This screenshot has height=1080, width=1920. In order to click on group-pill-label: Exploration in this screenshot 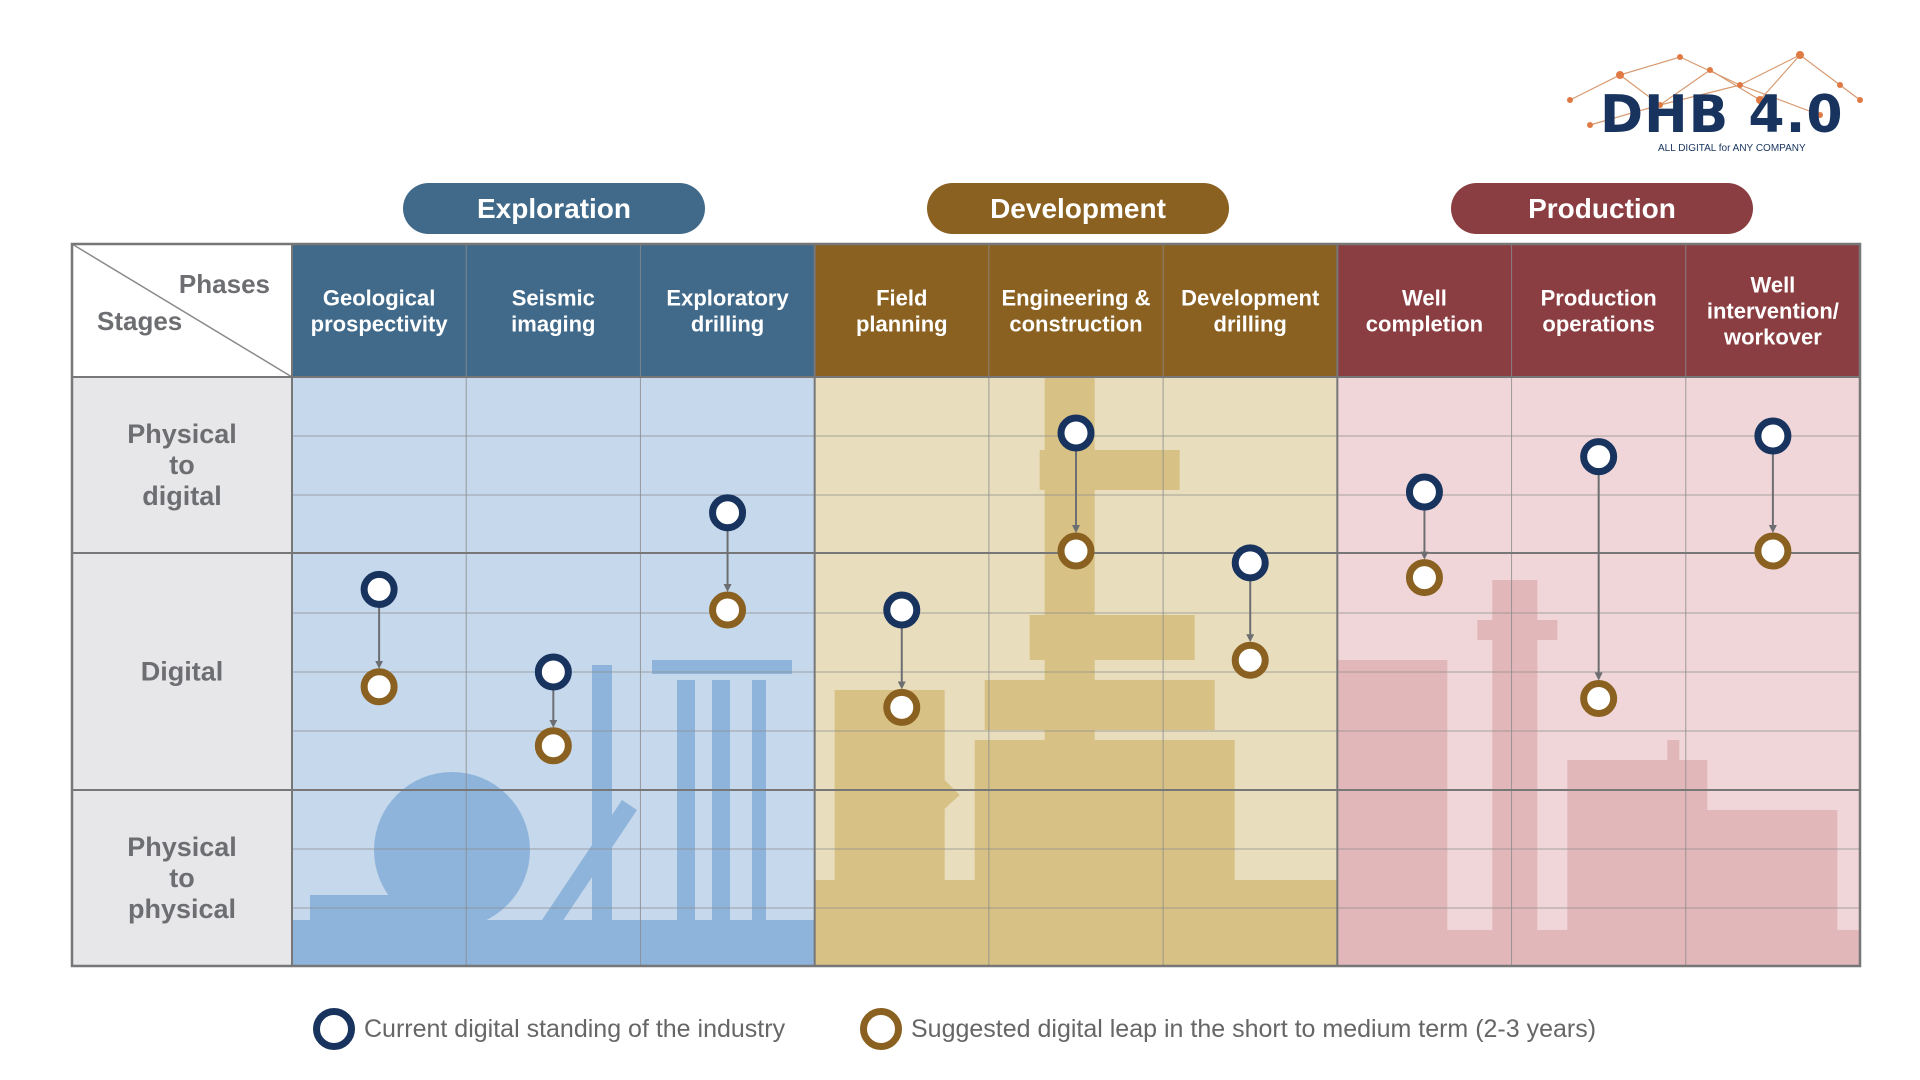, I will do `click(553, 208)`.